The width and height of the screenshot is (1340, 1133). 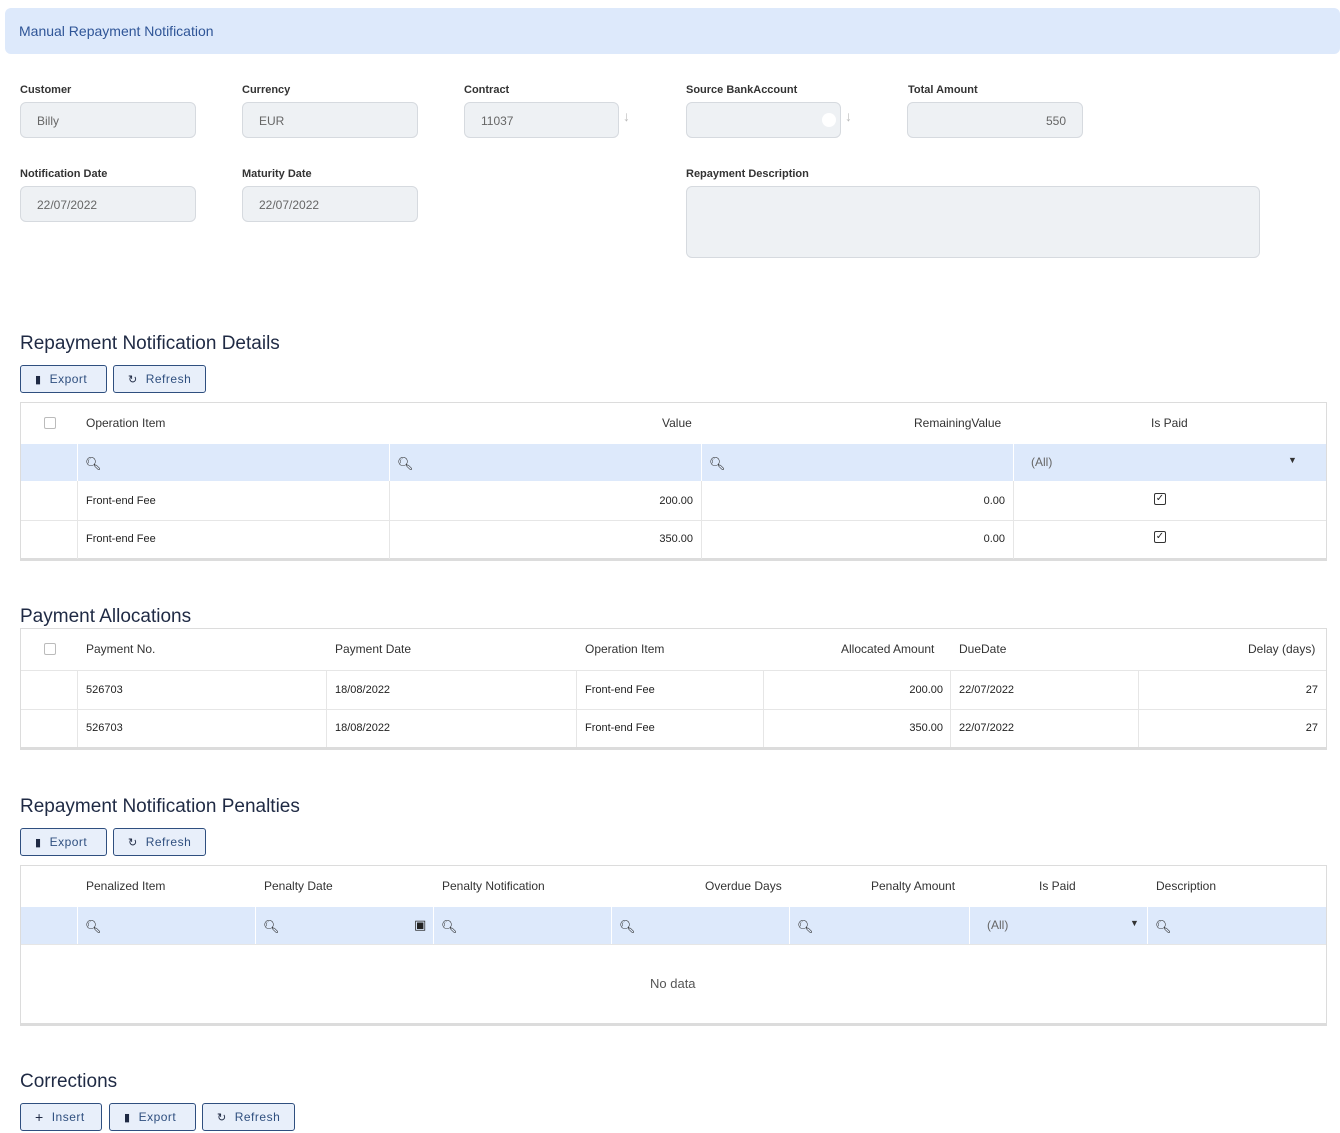 What do you see at coordinates (330, 204) in the screenshot?
I see `maturity-date-field: 22/07/2022` at bounding box center [330, 204].